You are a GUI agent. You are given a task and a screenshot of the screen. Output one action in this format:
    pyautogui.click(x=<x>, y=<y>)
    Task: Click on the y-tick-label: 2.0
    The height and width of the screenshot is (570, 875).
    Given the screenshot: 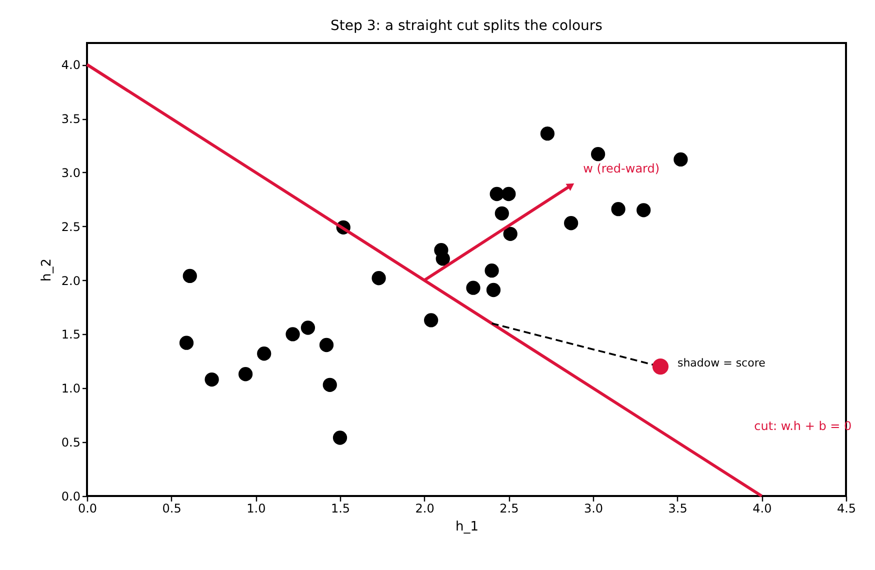 What is the action you would take?
    pyautogui.click(x=70, y=281)
    